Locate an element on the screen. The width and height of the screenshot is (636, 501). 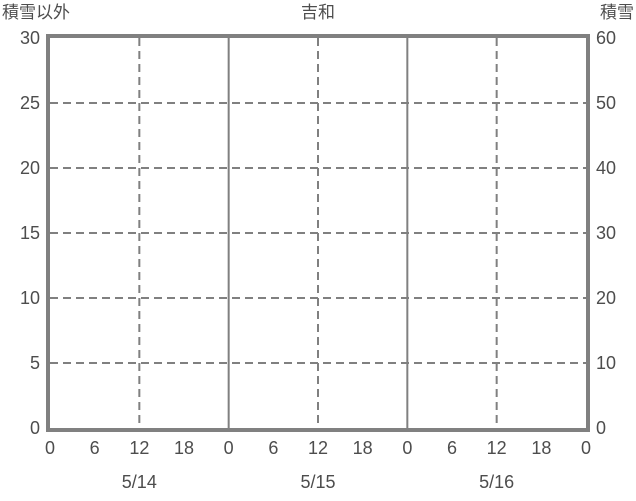
right-axis-tick-label: 20 is located at coordinates (606, 298).